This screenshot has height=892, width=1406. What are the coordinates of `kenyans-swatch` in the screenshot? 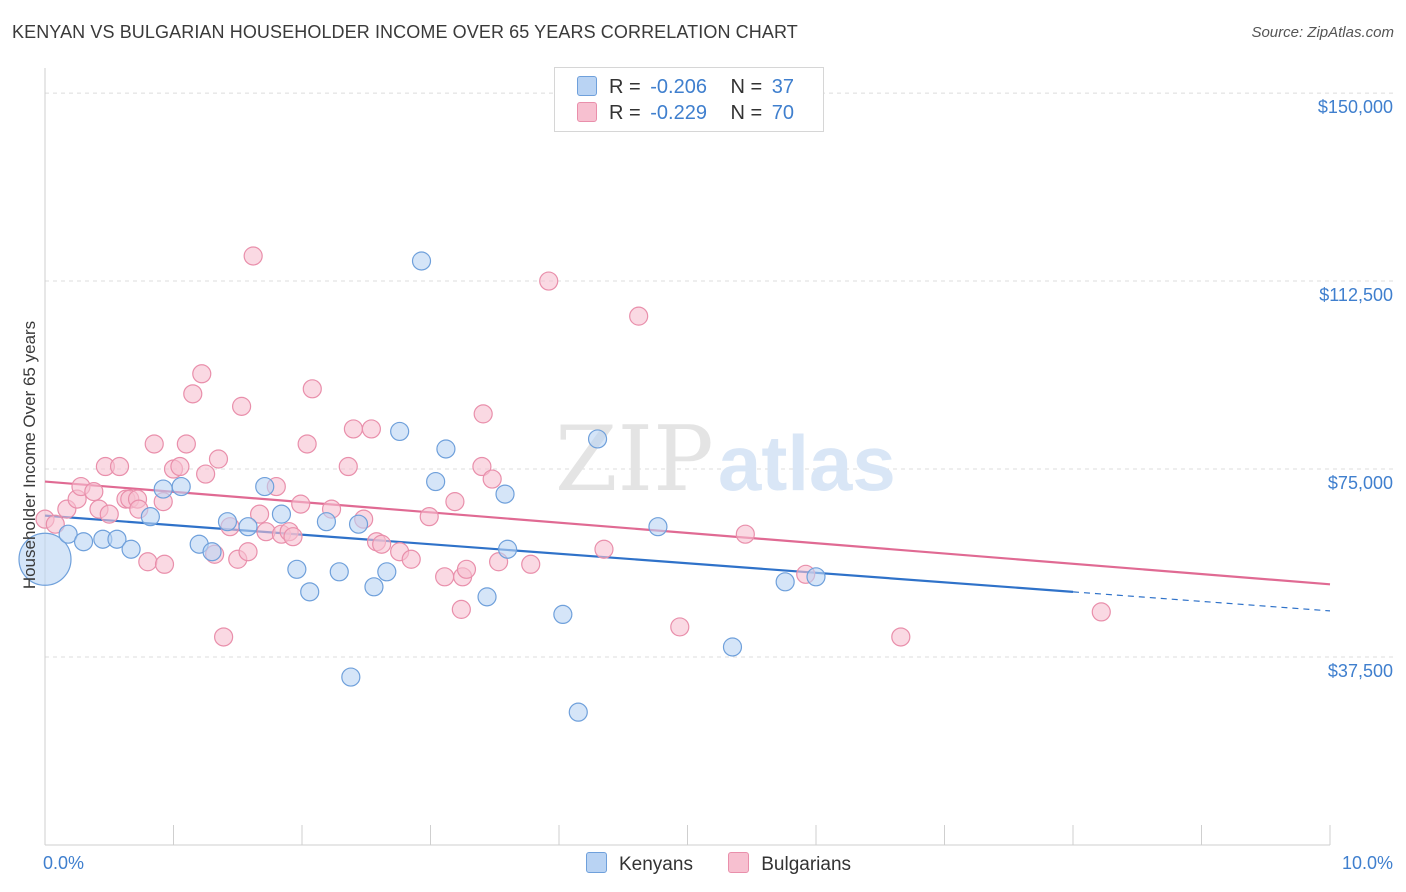 It's located at (587, 86).